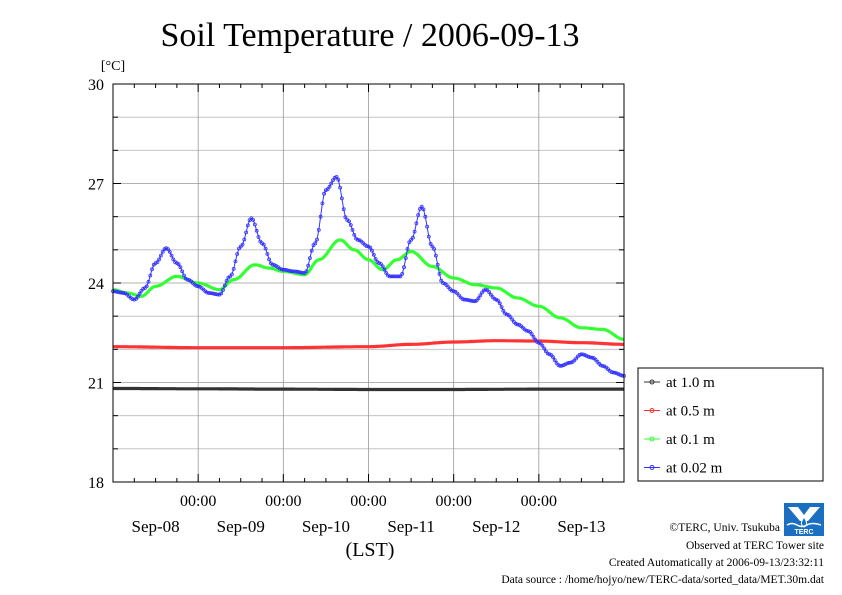  What do you see at coordinates (96, 185) in the screenshot?
I see `y-tick-label: 27` at bounding box center [96, 185].